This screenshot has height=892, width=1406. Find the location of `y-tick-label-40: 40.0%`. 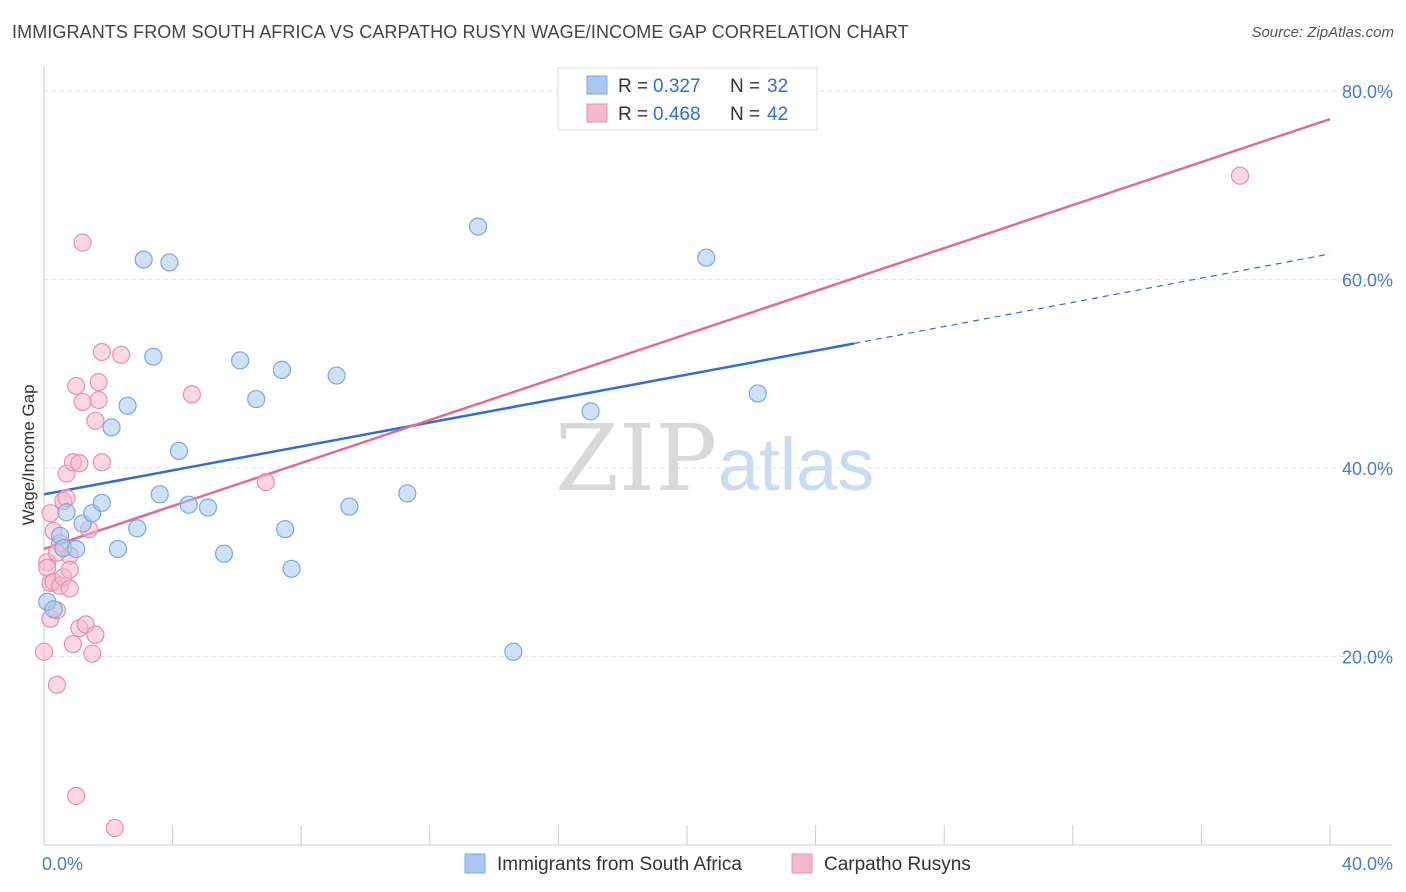

y-tick-label-40: 40.0% is located at coordinates (1367, 469).